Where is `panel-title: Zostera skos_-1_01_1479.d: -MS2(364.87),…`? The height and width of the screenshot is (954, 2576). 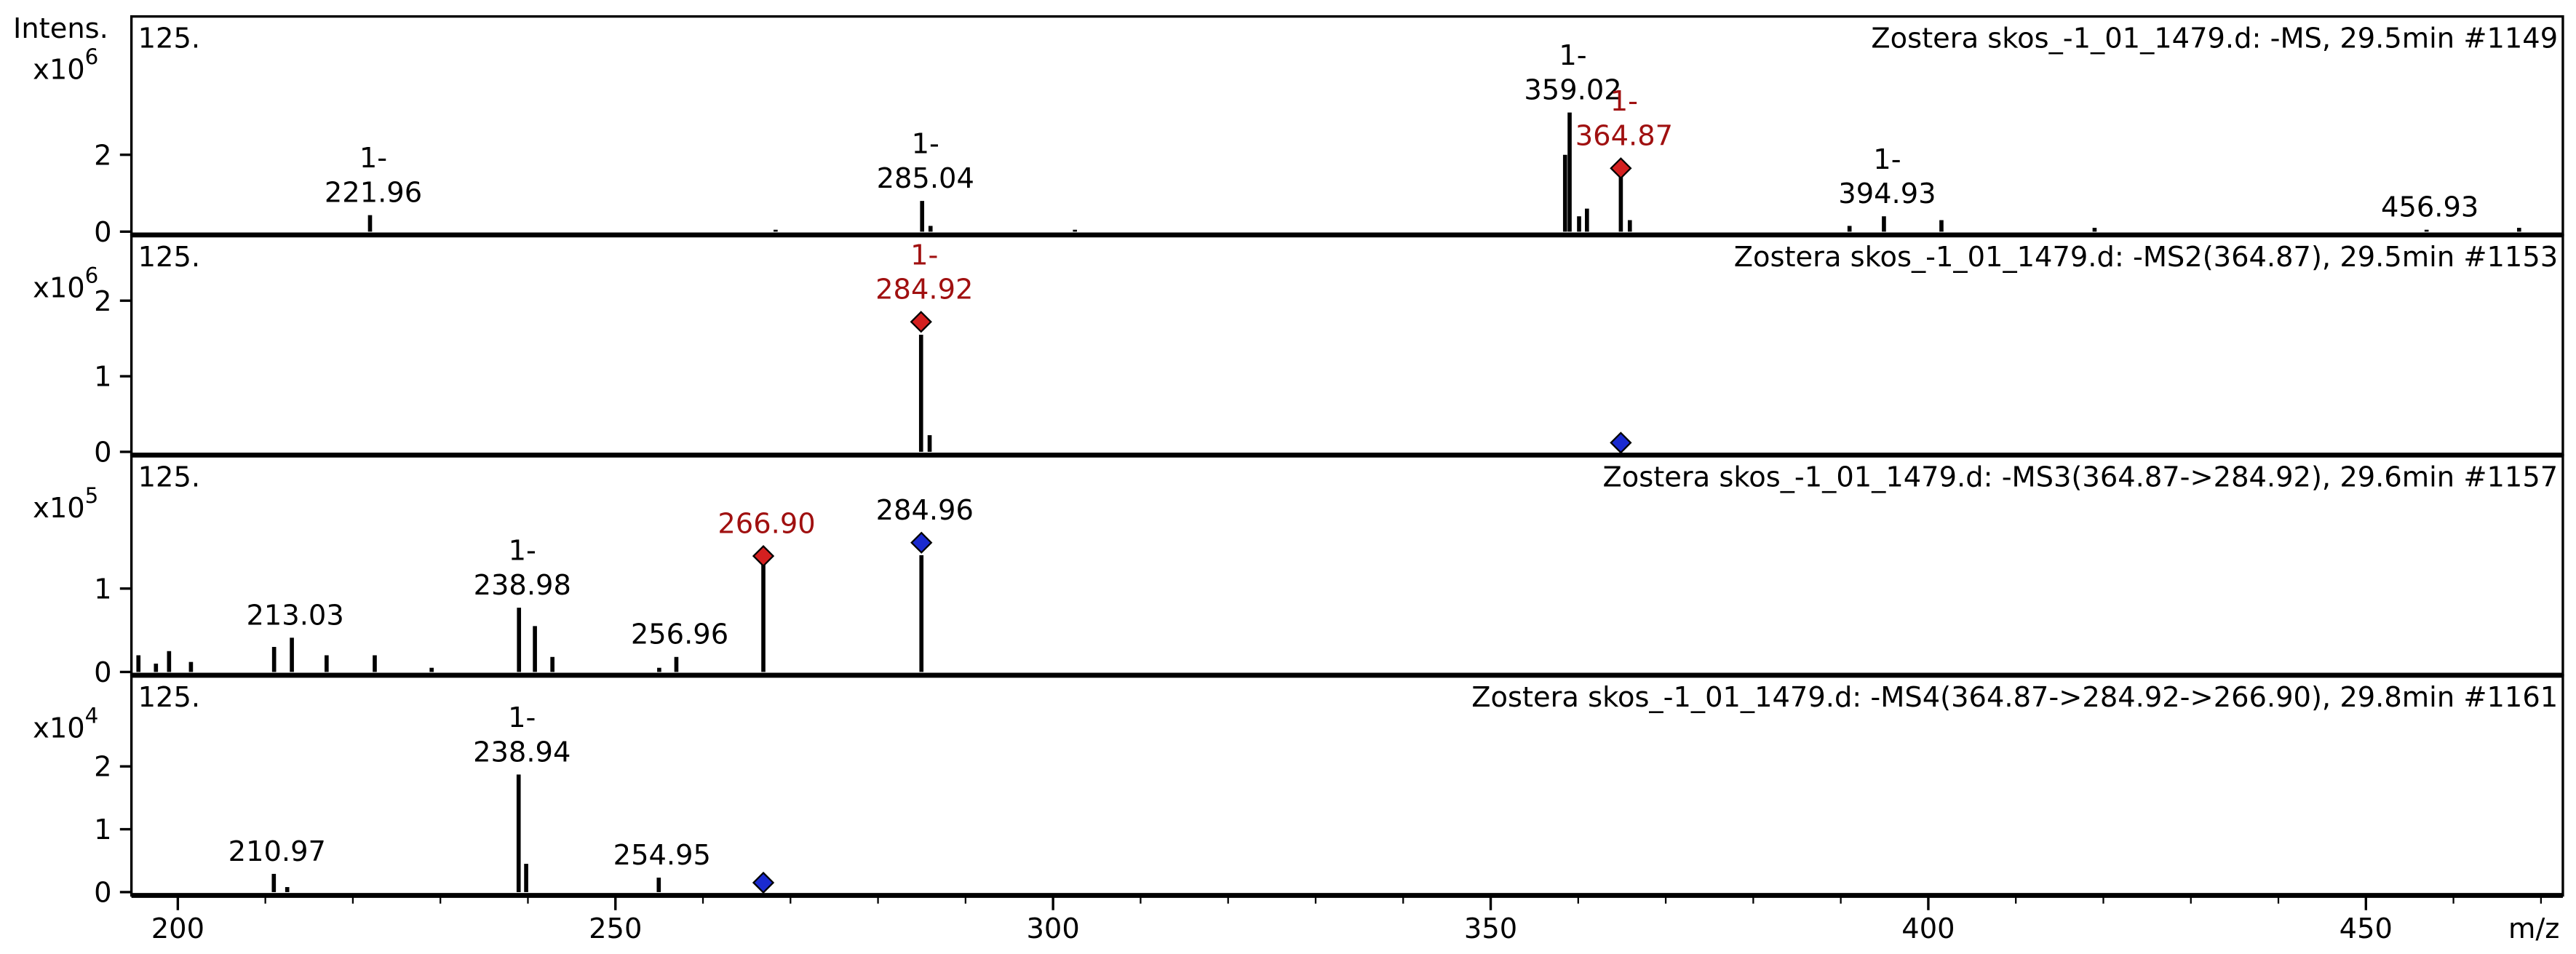 panel-title: Zostera skos_-1_01_1479.d: -MS2(364.87),… is located at coordinates (2146, 257).